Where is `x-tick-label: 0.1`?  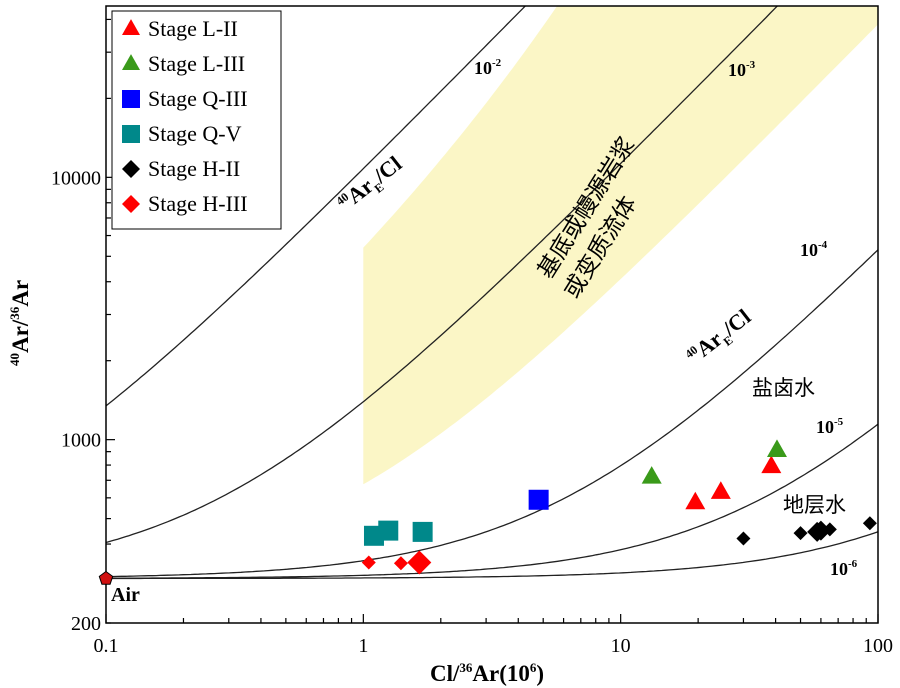 x-tick-label: 0.1 is located at coordinates (106, 646).